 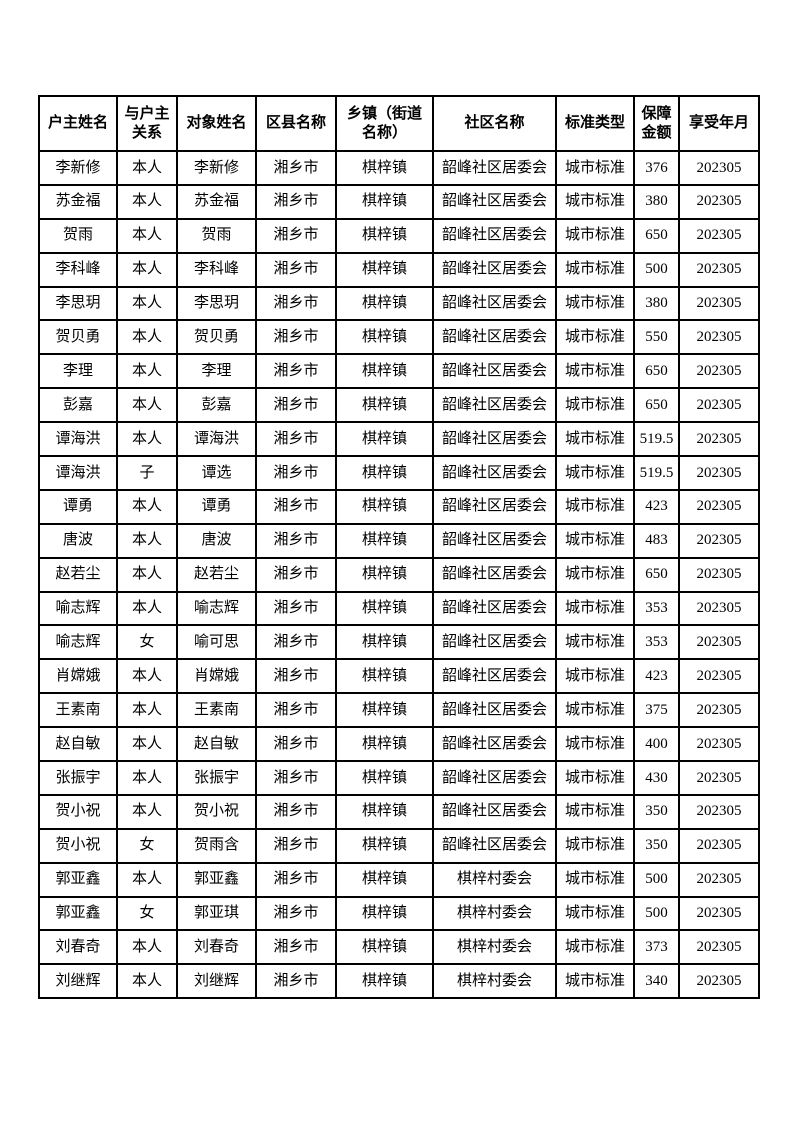 I want to click on table-cell: 郭亚鑫, so click(x=216, y=879).